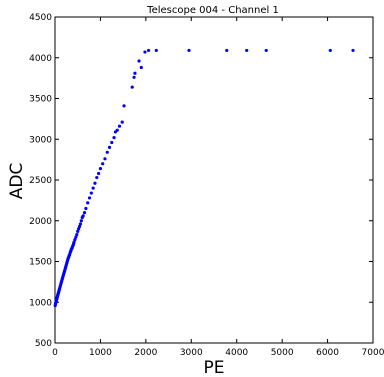 Image resolution: width=384 pixels, height=377 pixels. What do you see at coordinates (282, 353) in the screenshot?
I see `x-tick-label: 5000` at bounding box center [282, 353].